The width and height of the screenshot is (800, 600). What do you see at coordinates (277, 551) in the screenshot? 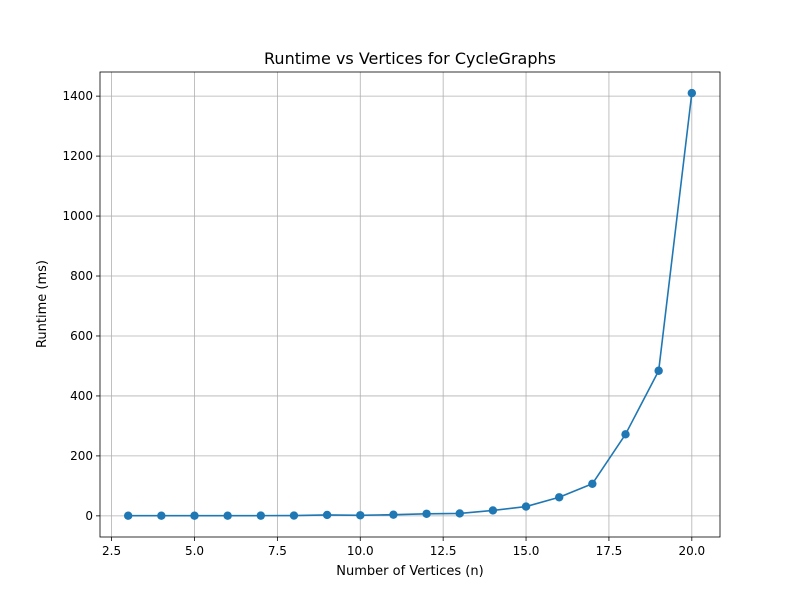
I see `x-tick-label: 7.5` at bounding box center [277, 551].